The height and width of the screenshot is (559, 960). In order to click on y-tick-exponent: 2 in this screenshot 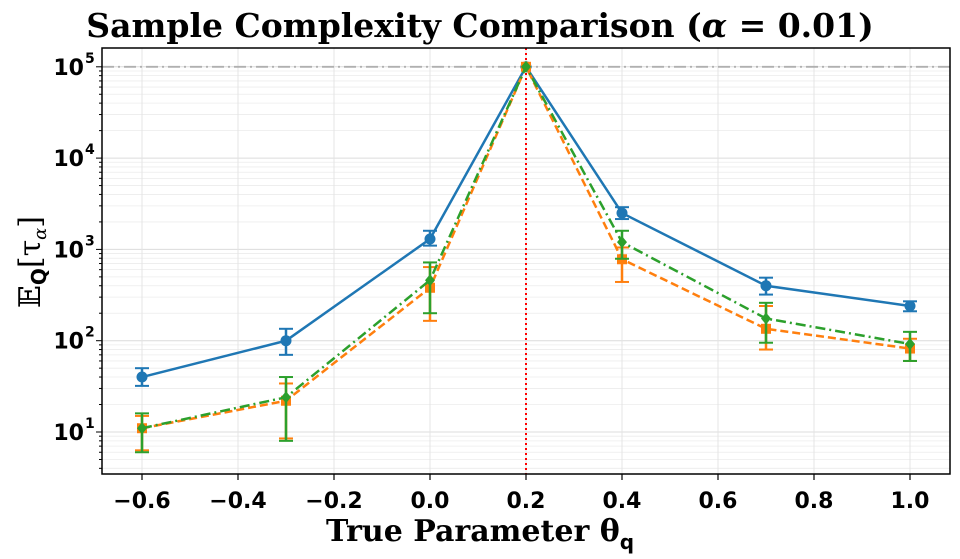, I will do `click(90, 333)`.